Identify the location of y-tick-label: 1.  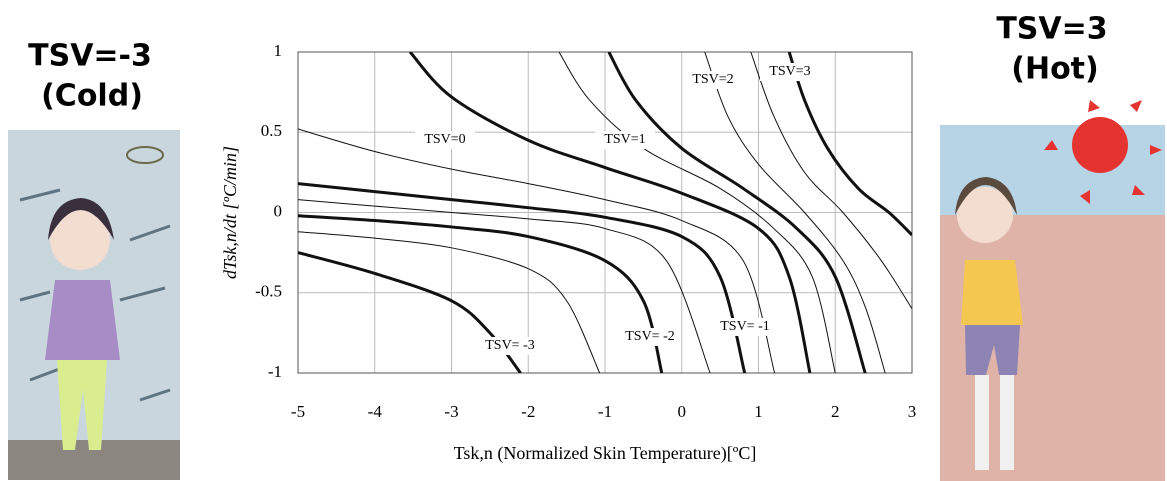
(278, 50).